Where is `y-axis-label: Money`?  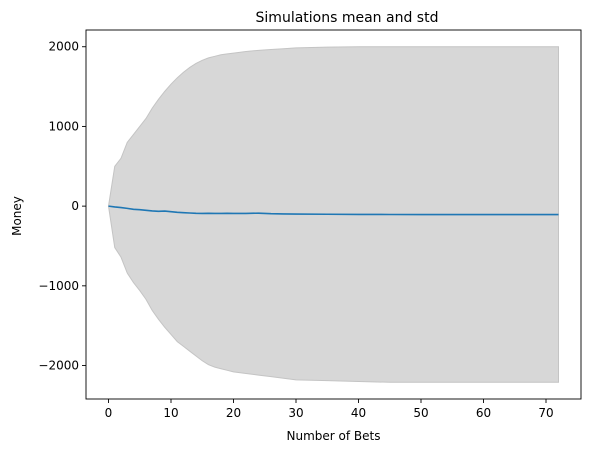
y-axis-label: Money is located at coordinates (17, 216).